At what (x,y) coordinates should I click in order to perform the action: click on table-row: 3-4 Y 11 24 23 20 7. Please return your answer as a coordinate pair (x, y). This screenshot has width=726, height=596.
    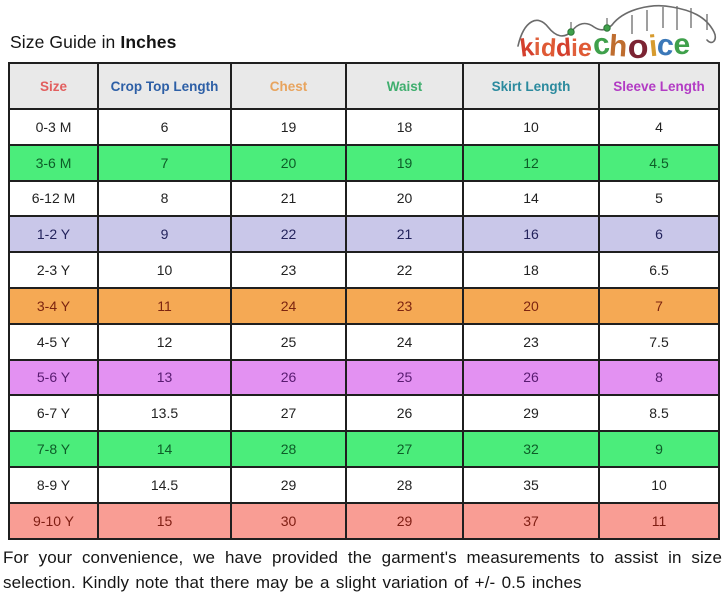
    Looking at the image, I should click on (364, 305).